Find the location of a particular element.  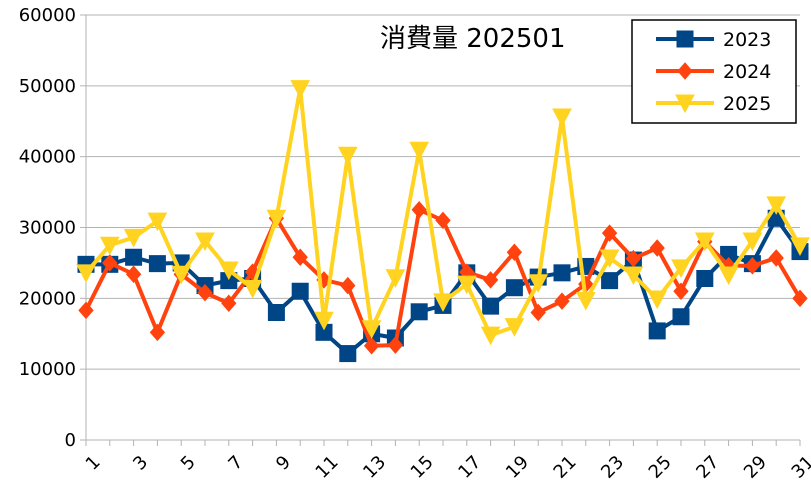

legend-item-2024: 2024 is located at coordinates (713, 72).